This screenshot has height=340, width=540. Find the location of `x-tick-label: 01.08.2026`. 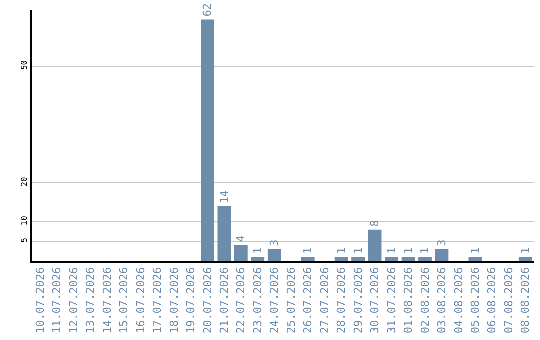

x-tick-label: 01.08.2026 is located at coordinates (409, 300).